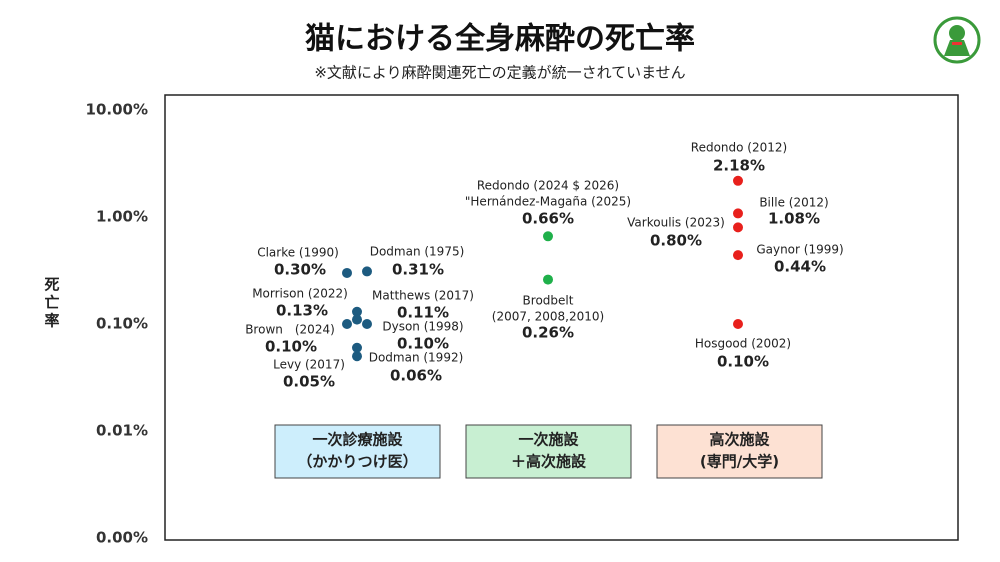  I want to click on y-axis-label-bound: 死亡率, so click(51, 285).